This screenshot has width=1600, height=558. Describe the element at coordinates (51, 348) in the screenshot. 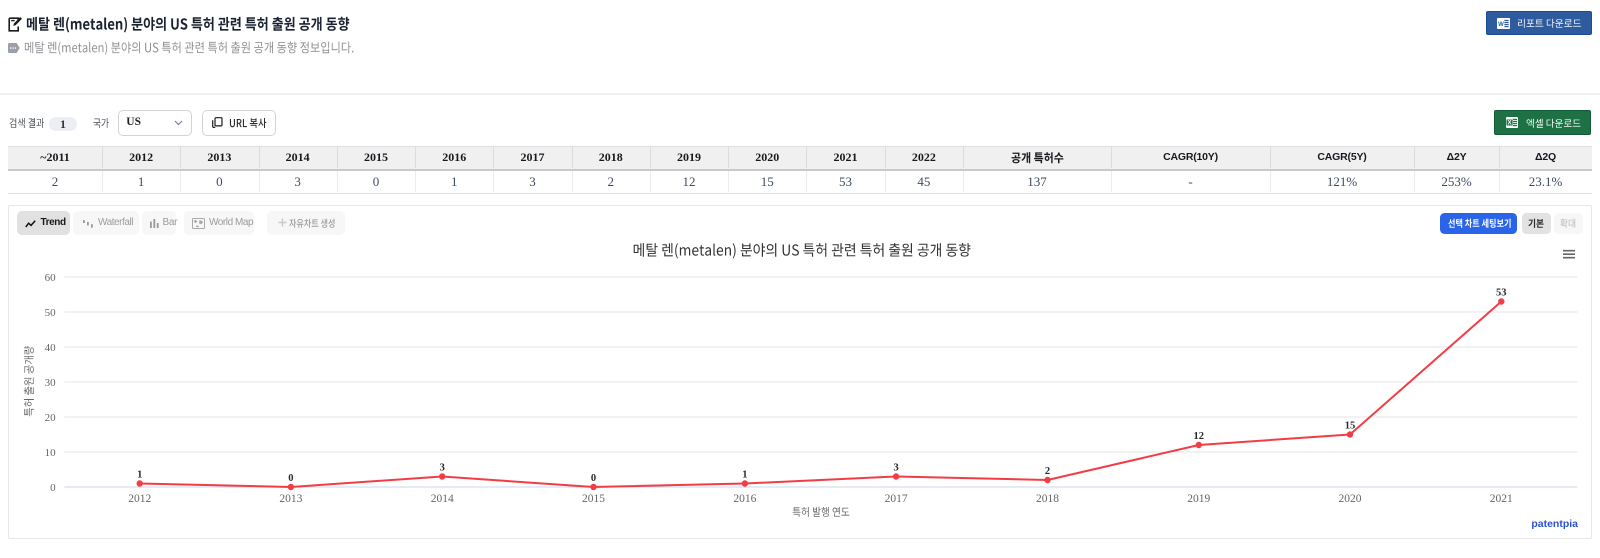

I see `svg-text: 40` at that location.